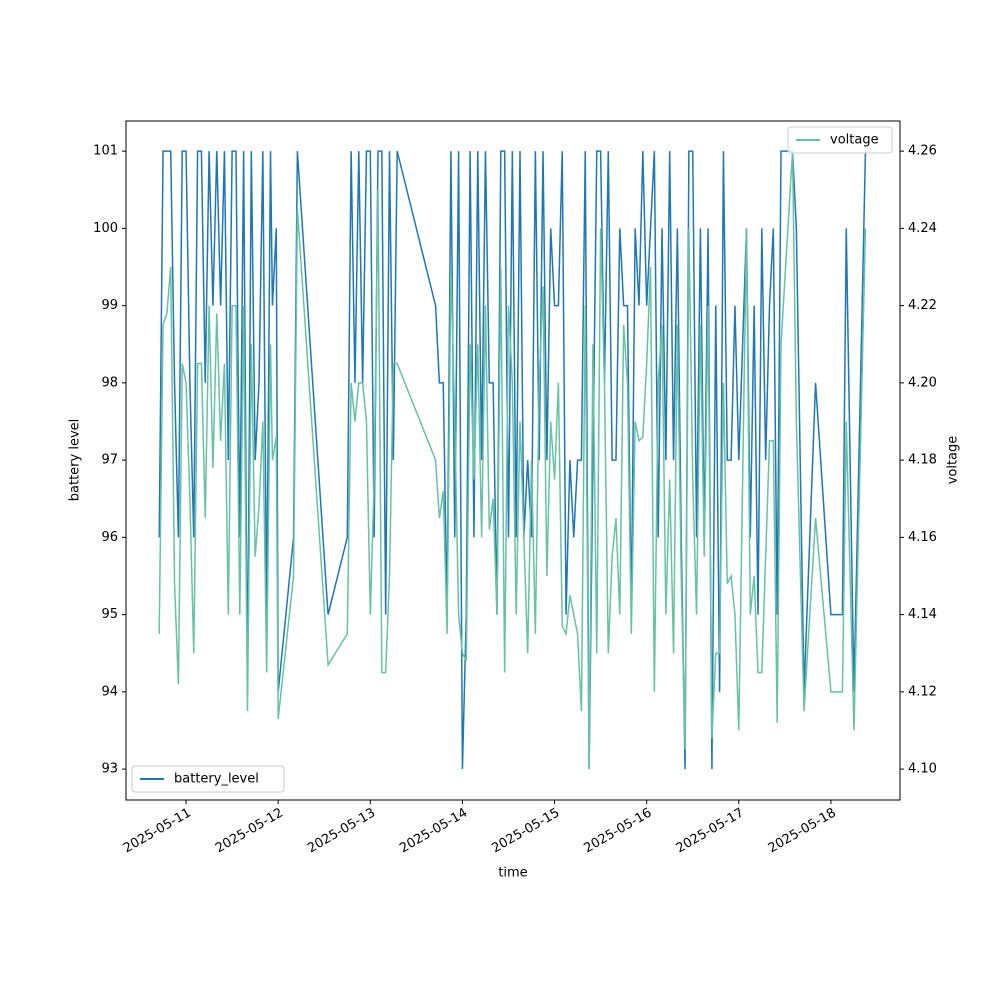 The width and height of the screenshot is (1000, 1000). I want to click on y2-tick-label: 4.16, so click(922, 537).